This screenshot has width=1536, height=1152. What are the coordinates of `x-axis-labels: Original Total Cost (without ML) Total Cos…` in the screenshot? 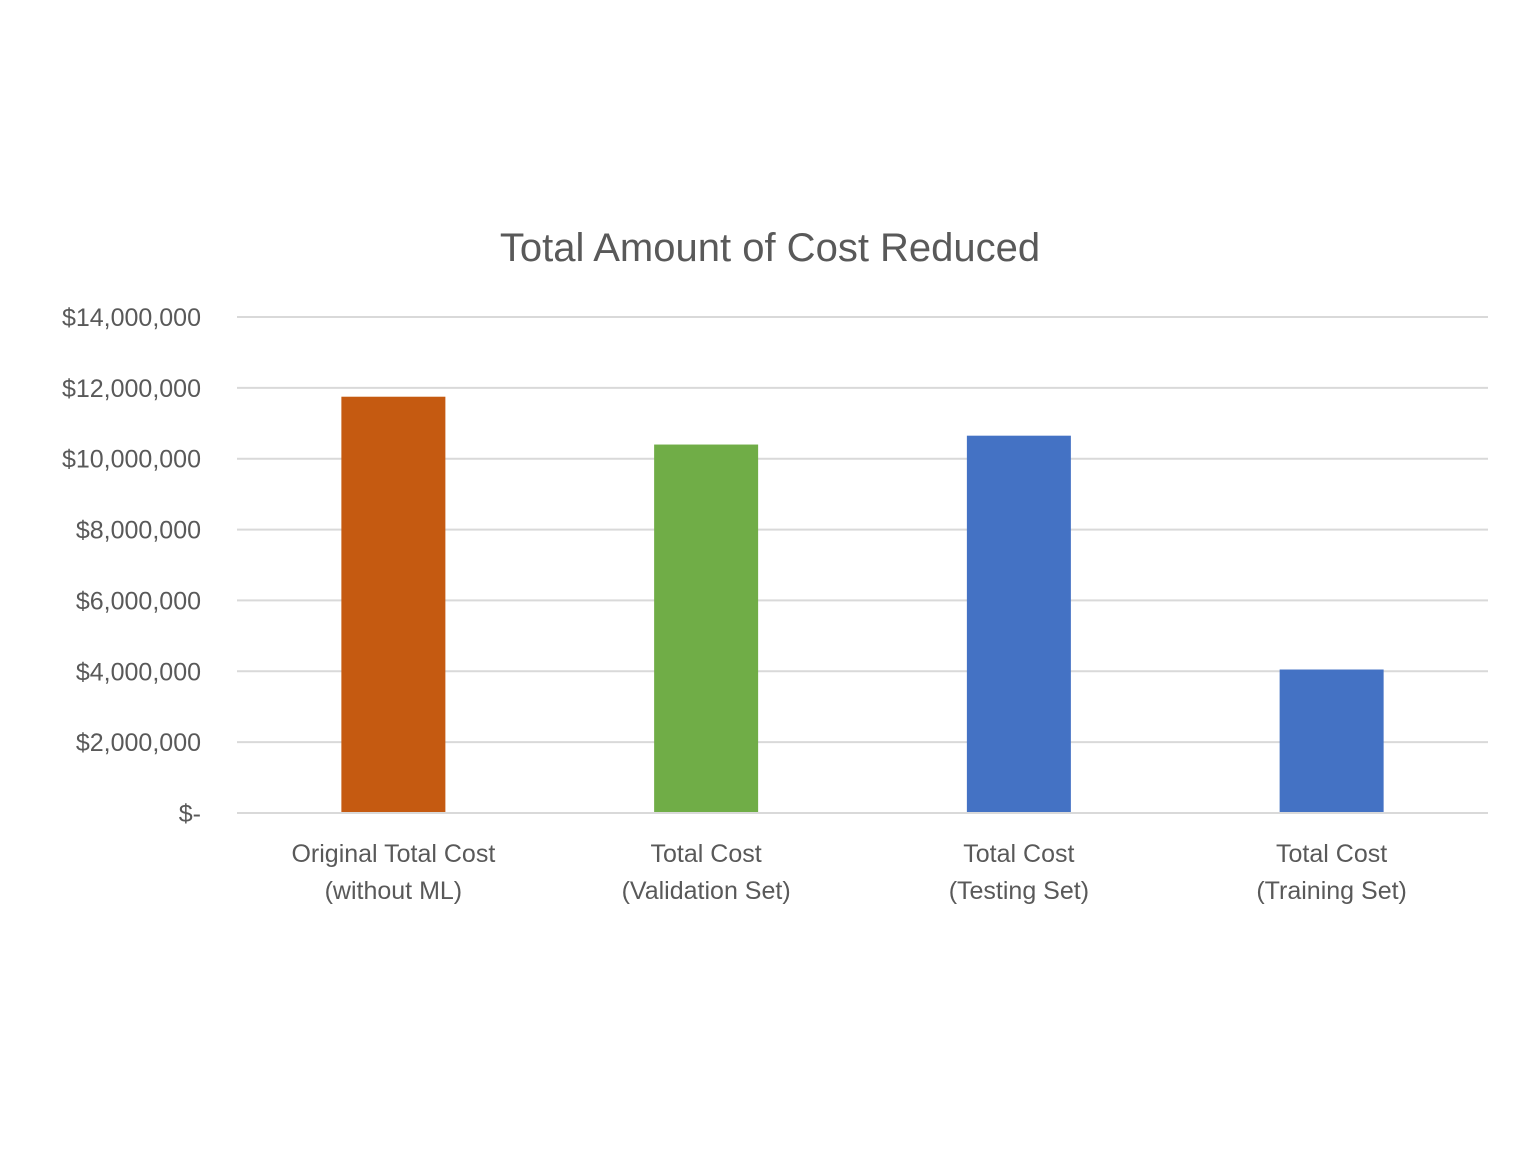 It's located at (848, 872).